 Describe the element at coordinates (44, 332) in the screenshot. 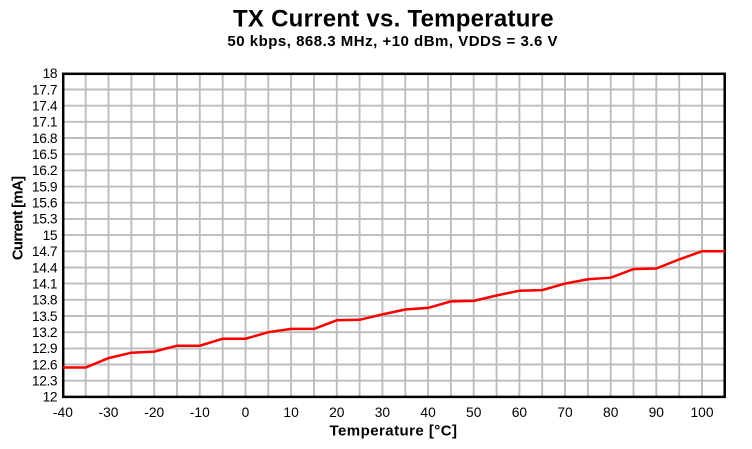

I see `svg-text: 13.2` at that location.